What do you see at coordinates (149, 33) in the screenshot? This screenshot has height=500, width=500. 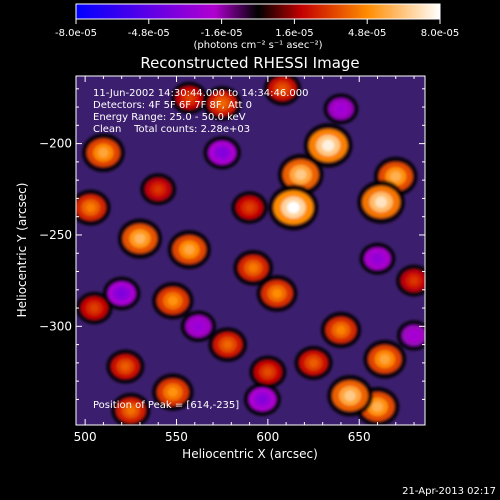 I see `colorbar-tick-label: -4.8e-05` at bounding box center [149, 33].